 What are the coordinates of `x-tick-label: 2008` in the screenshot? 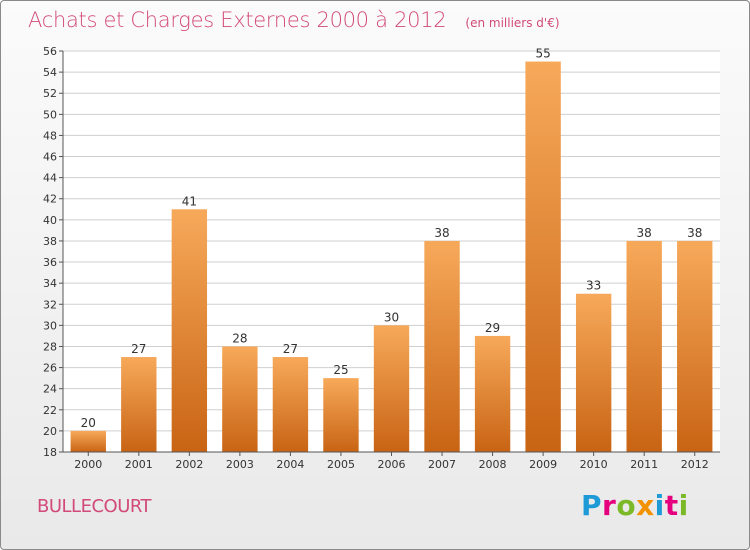 It's located at (493, 464).